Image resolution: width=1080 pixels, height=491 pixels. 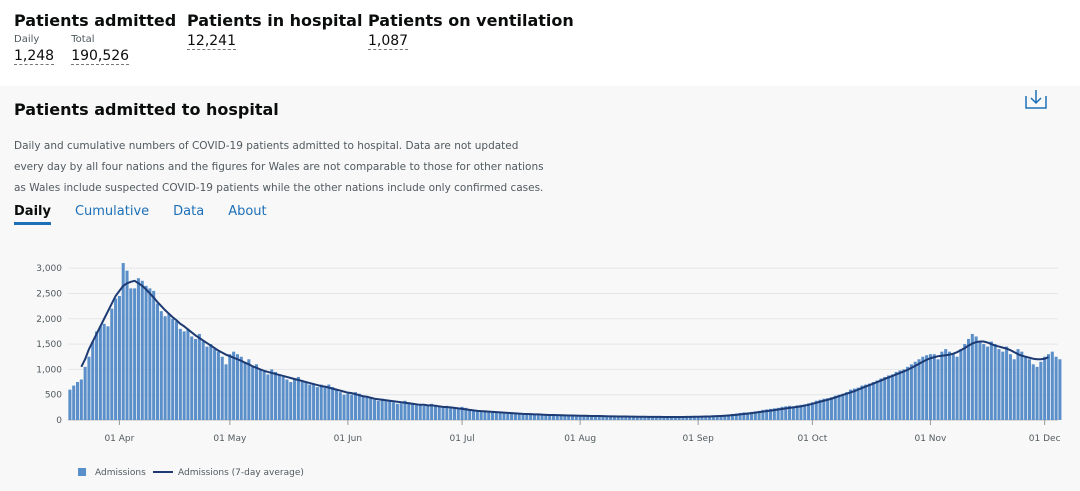 I want to click on tab: About, so click(x=247, y=211).